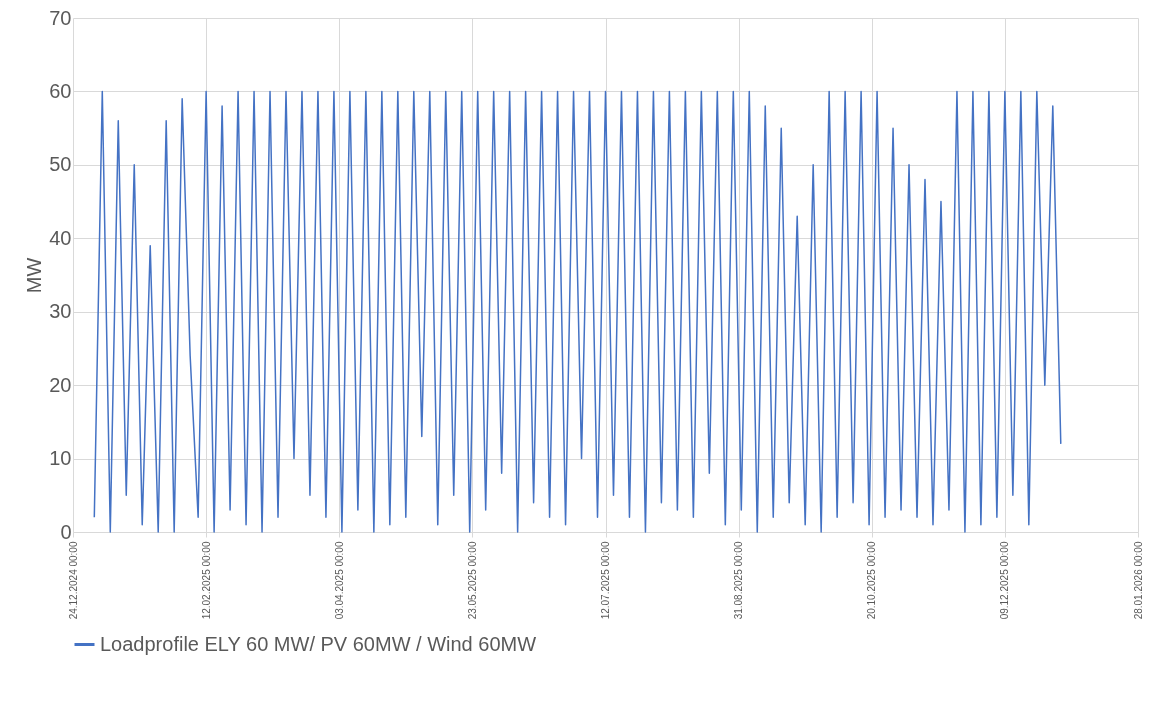 Image resolution: width=1175 pixels, height=725 pixels. I want to click on y-tick-label: 40, so click(60, 237).